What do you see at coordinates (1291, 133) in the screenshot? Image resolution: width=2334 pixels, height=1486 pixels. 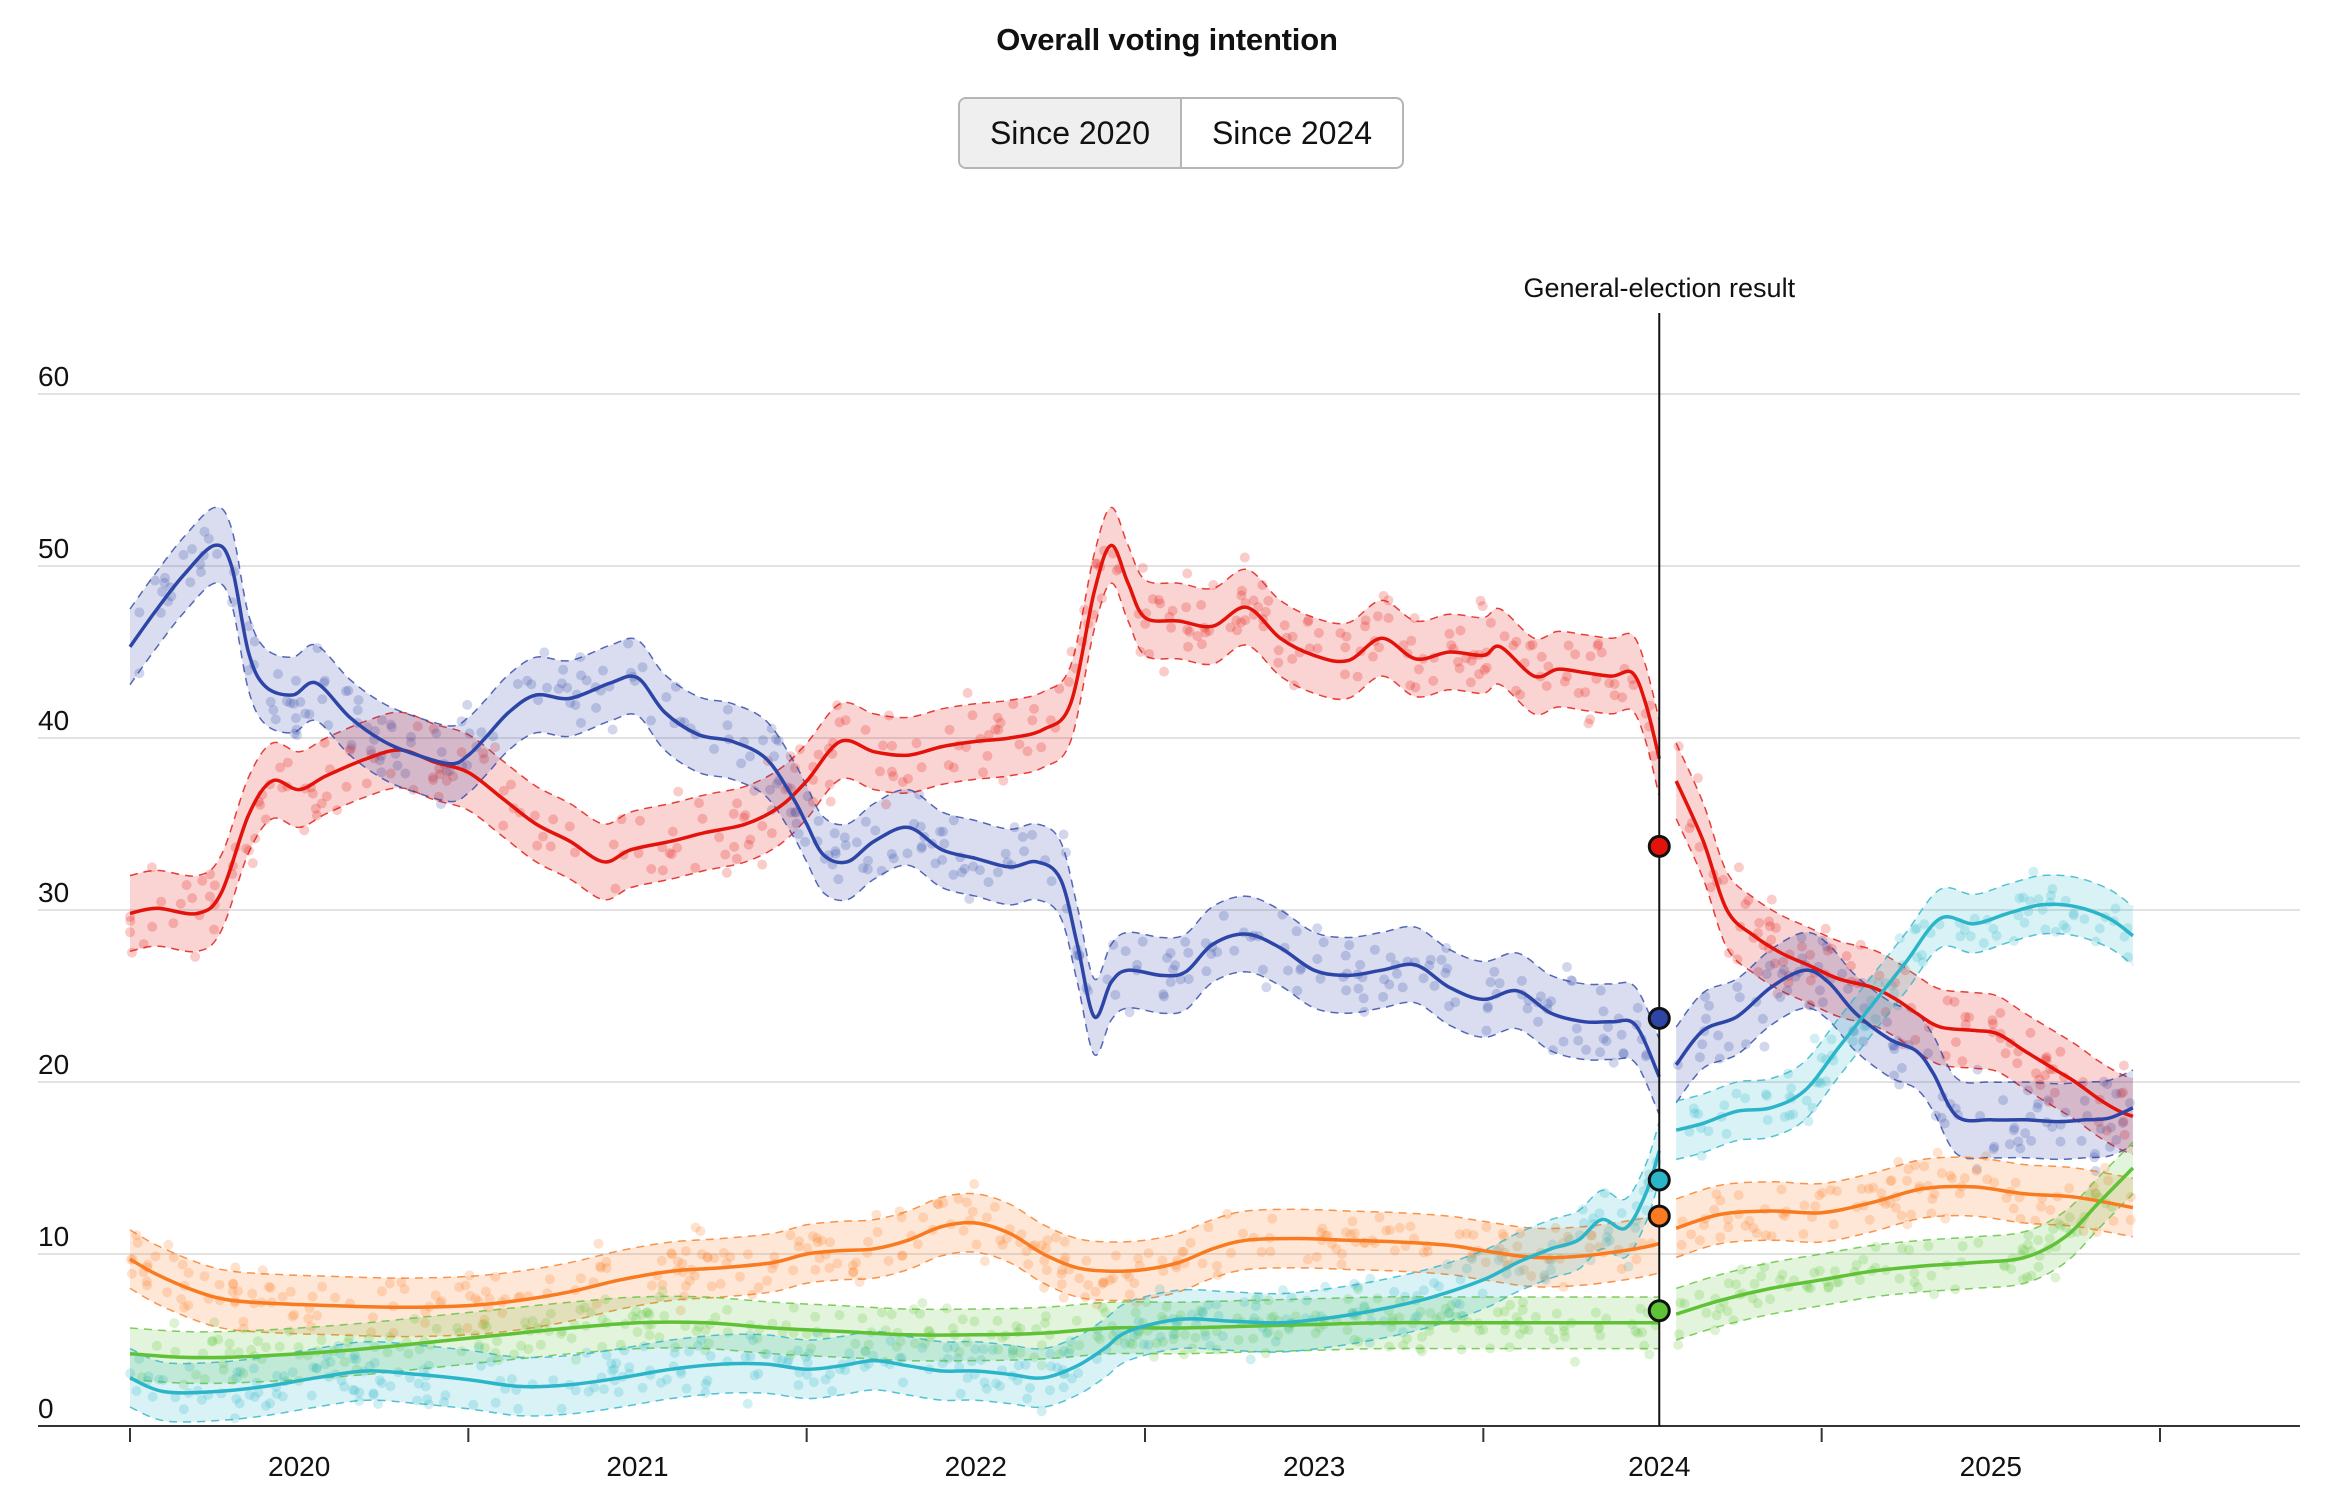 I see `since-2024-button: Since 2024` at bounding box center [1291, 133].